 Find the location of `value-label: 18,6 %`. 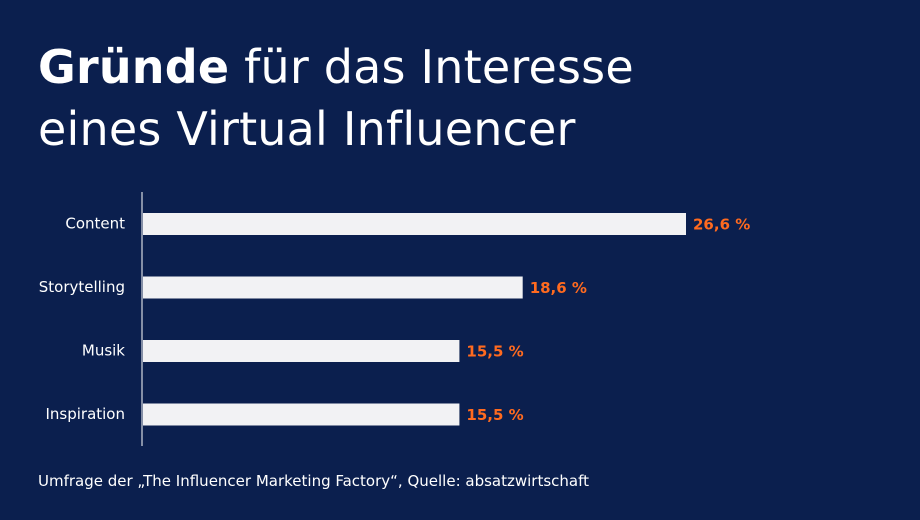

value-label: 18,6 % is located at coordinates (558, 288).